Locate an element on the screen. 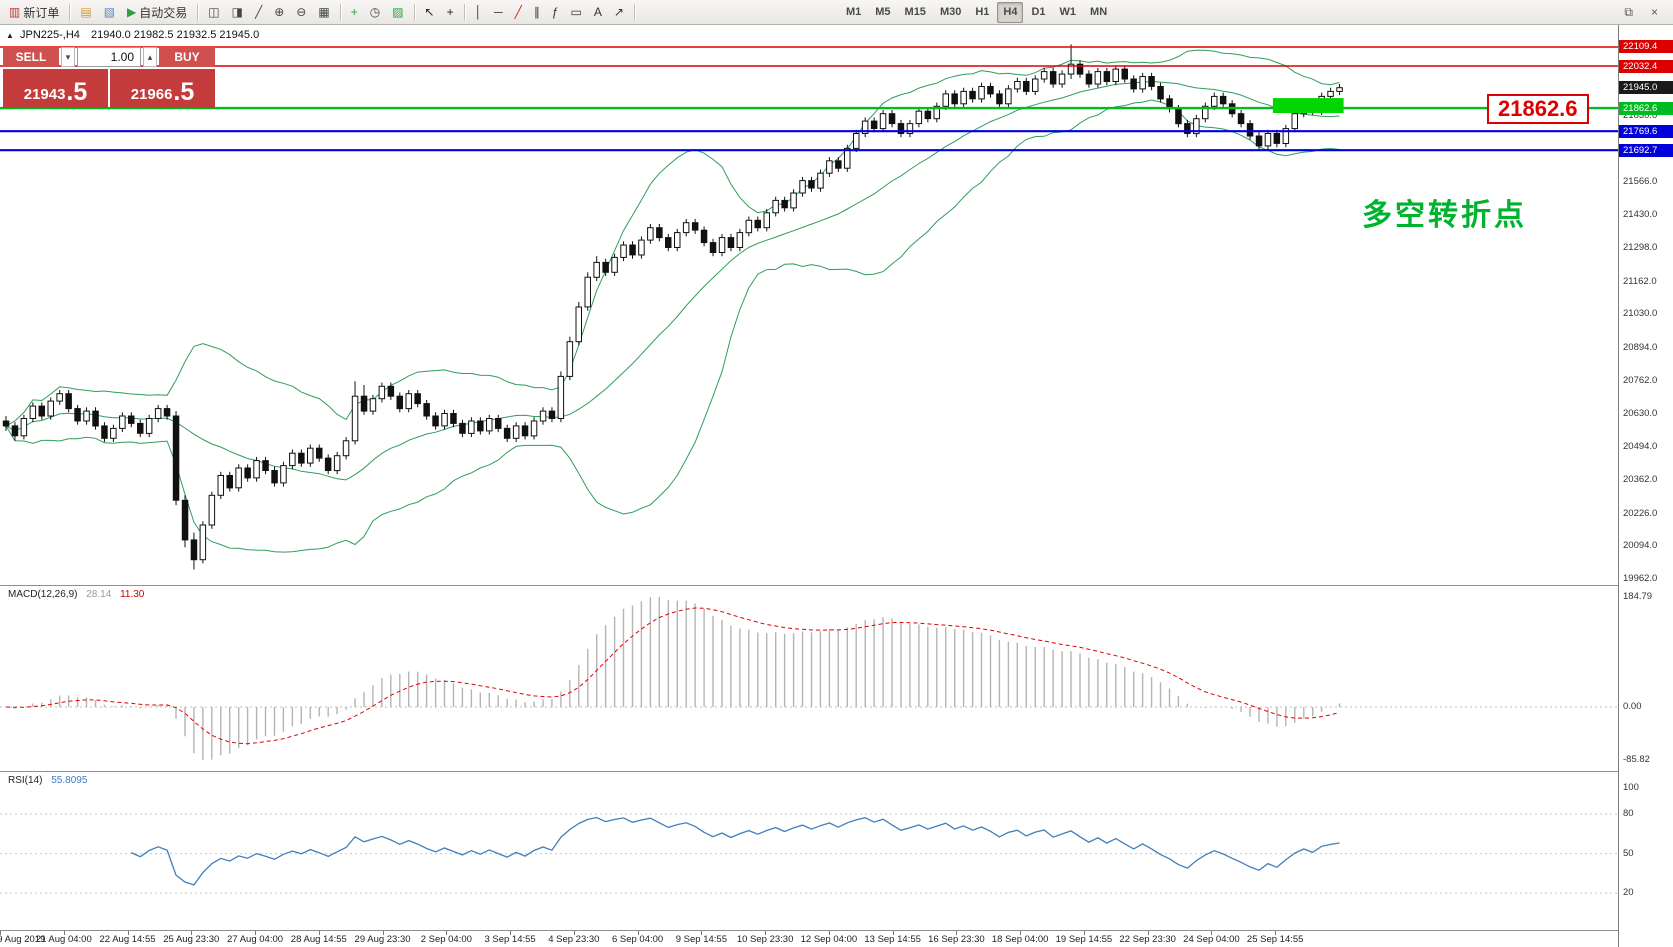  crosshair-icon: + is located at coordinates (450, 12).